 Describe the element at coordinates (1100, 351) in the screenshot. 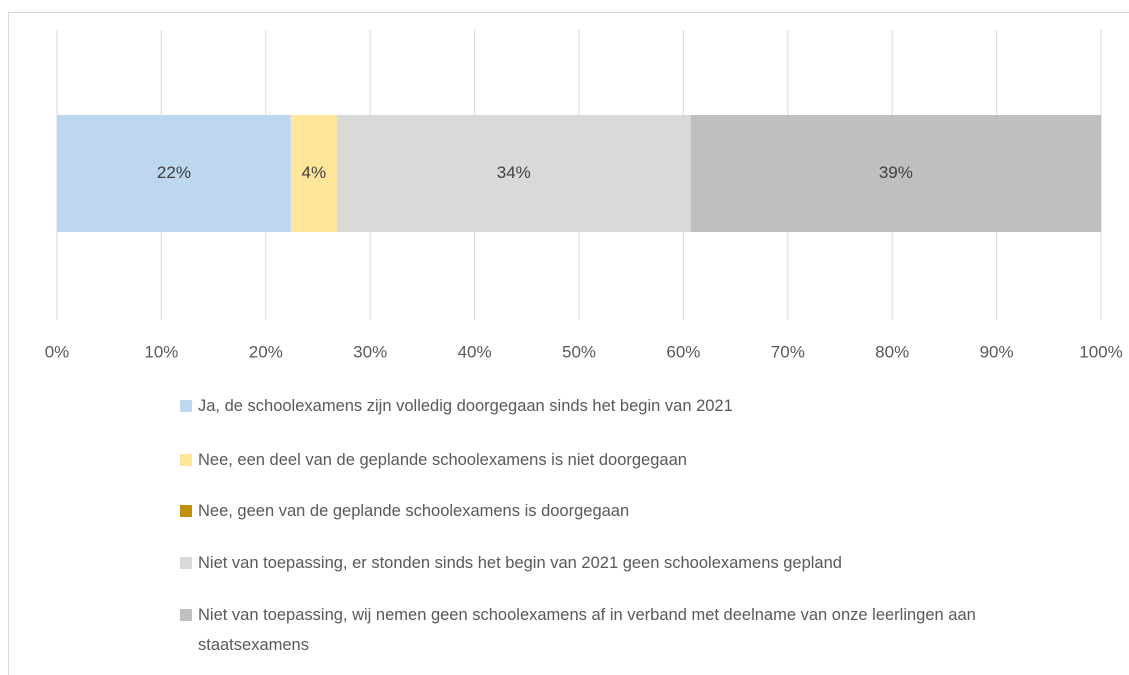

I see `x-tick-label: 100%` at that location.